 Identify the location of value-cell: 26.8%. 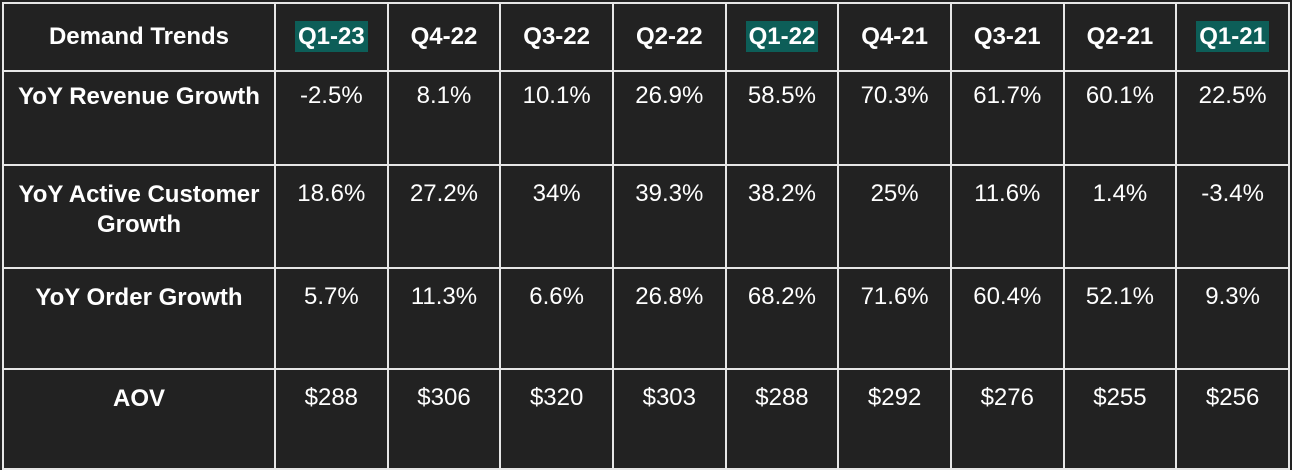
(669, 318).